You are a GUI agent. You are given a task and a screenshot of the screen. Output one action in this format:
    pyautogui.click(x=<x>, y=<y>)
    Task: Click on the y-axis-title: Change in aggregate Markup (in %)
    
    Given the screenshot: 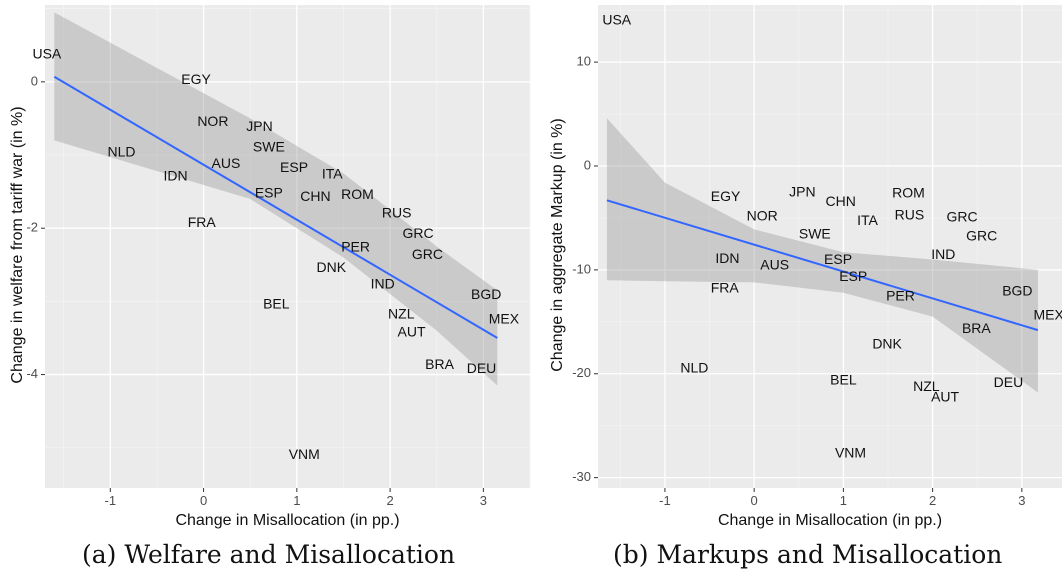 What is the action you would take?
    pyautogui.click(x=557, y=244)
    